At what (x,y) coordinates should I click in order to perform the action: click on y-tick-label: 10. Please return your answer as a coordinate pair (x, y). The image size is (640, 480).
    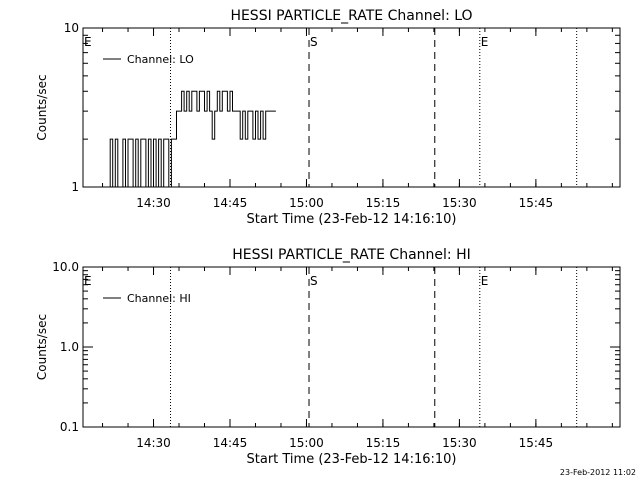
    Looking at the image, I should click on (71, 28).